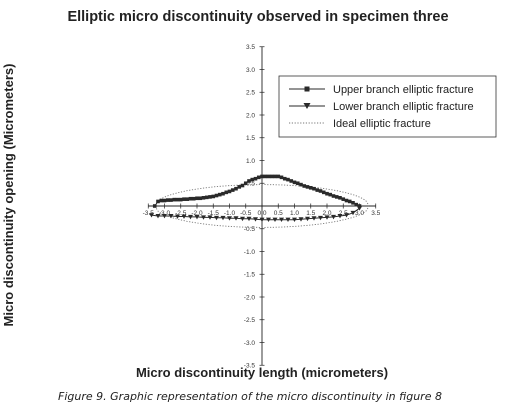 This screenshot has width=509, height=410. Describe the element at coordinates (262, 372) in the screenshot. I see `x-axis-title: Micro discontinuity length (micrometers)` at that location.